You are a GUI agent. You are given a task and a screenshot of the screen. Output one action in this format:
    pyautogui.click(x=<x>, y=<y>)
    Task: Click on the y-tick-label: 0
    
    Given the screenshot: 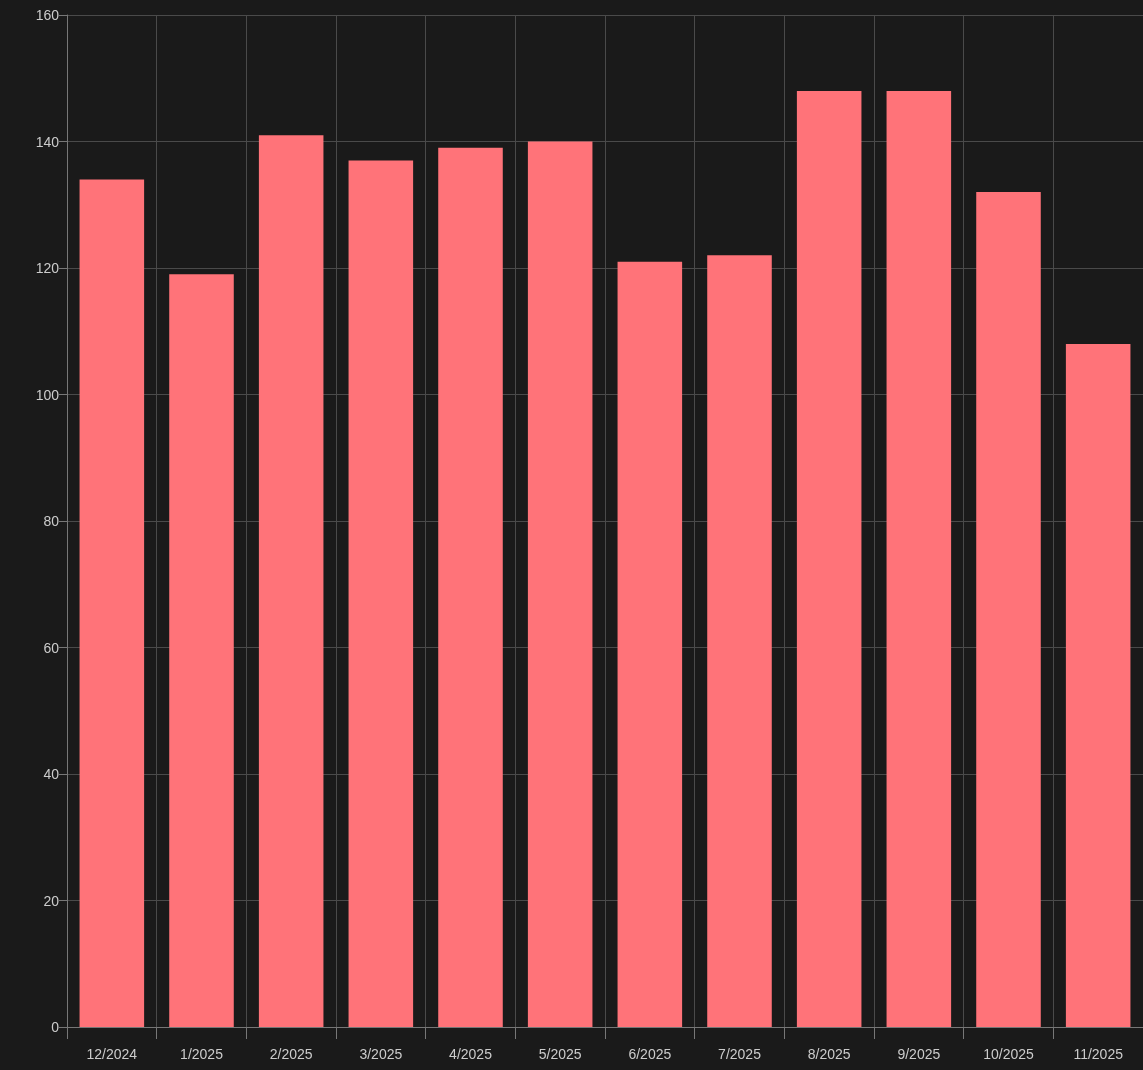 What is the action you would take?
    pyautogui.click(x=55, y=1027)
    